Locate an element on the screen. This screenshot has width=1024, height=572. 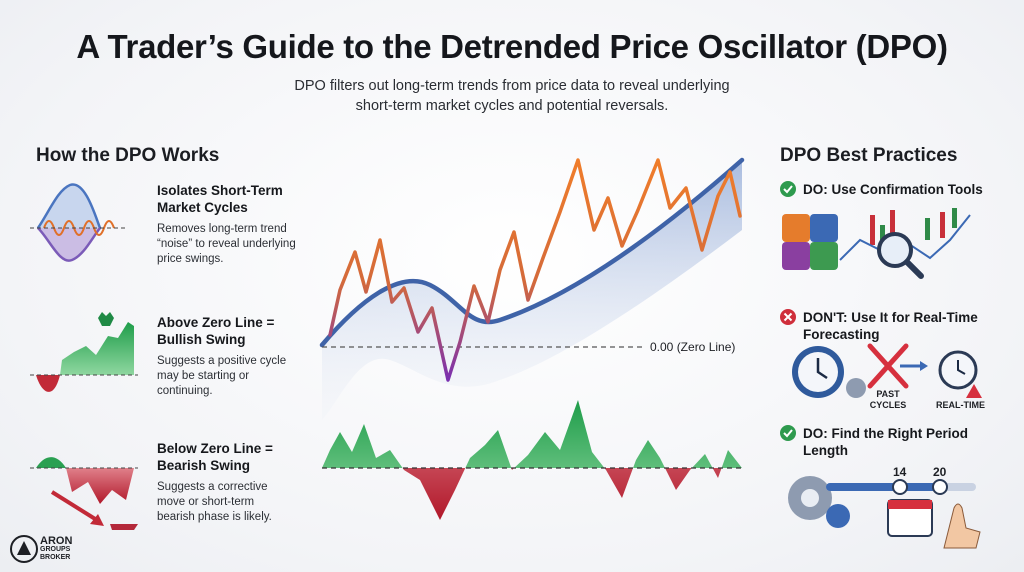
bullish-icon is located at coordinates (84, 352).